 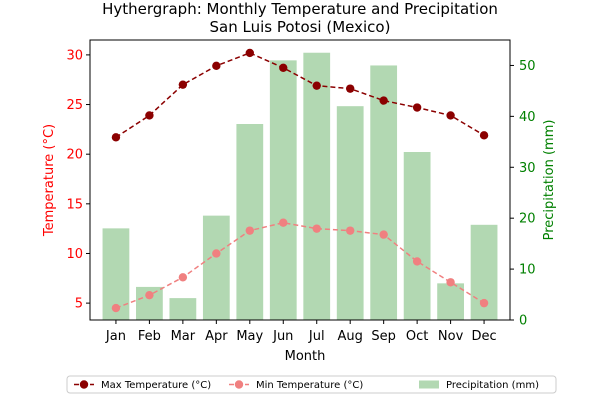 What do you see at coordinates (78, 180) in the screenshot?
I see `left-y-axis: 5 10 15 20 25 30` at bounding box center [78, 180].